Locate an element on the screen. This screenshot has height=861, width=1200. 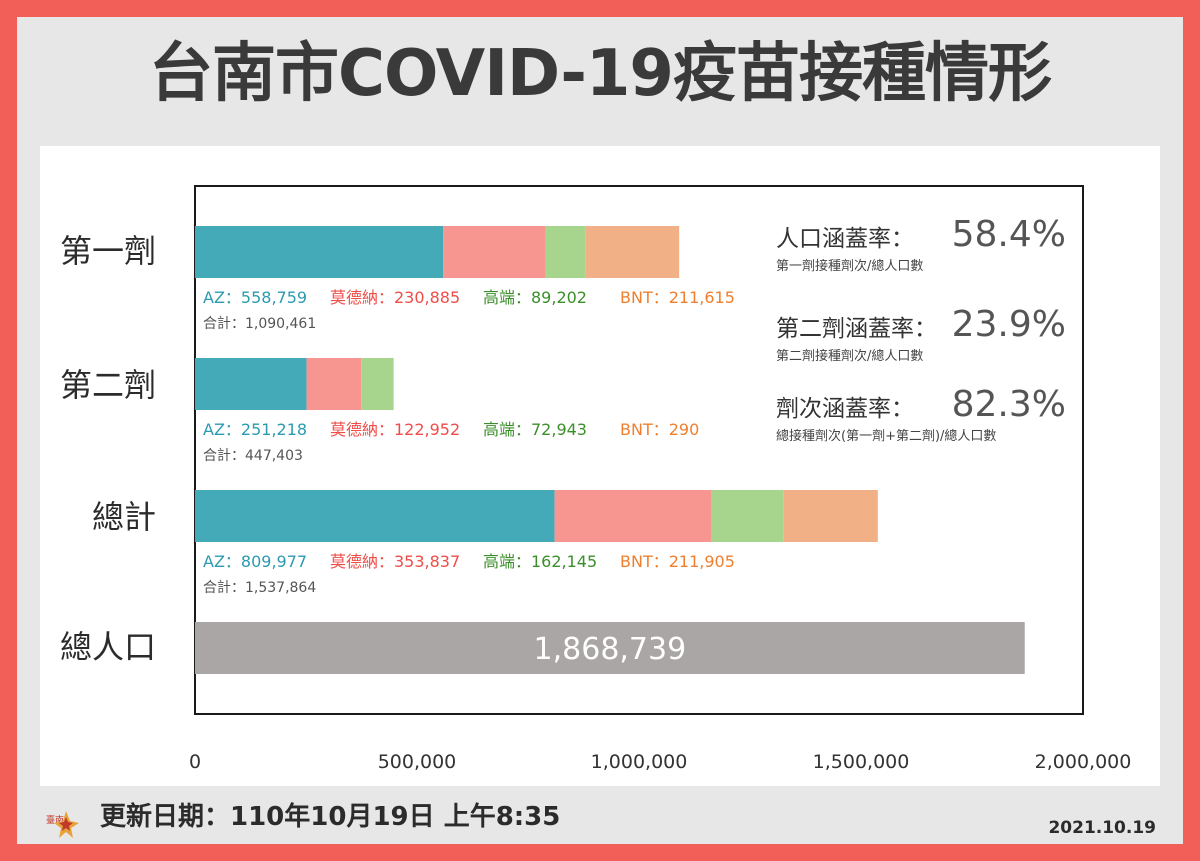
x-tick-label: 1,500,000 is located at coordinates (861, 762).